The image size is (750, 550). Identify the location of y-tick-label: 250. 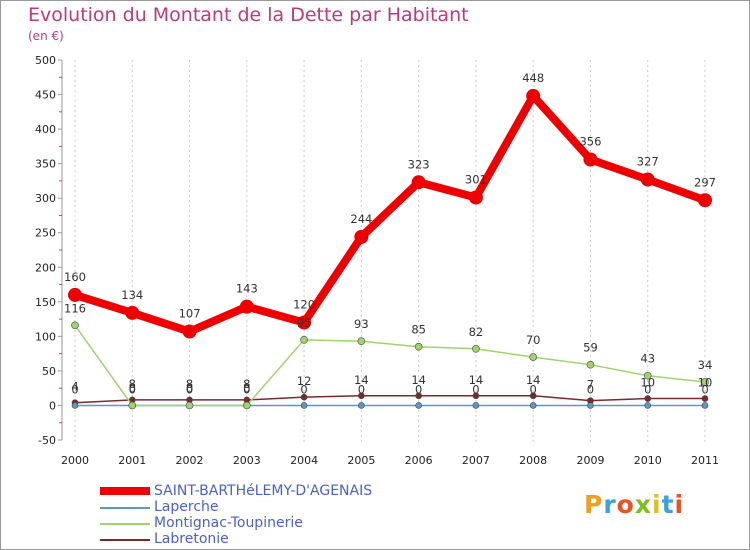
(45, 233).